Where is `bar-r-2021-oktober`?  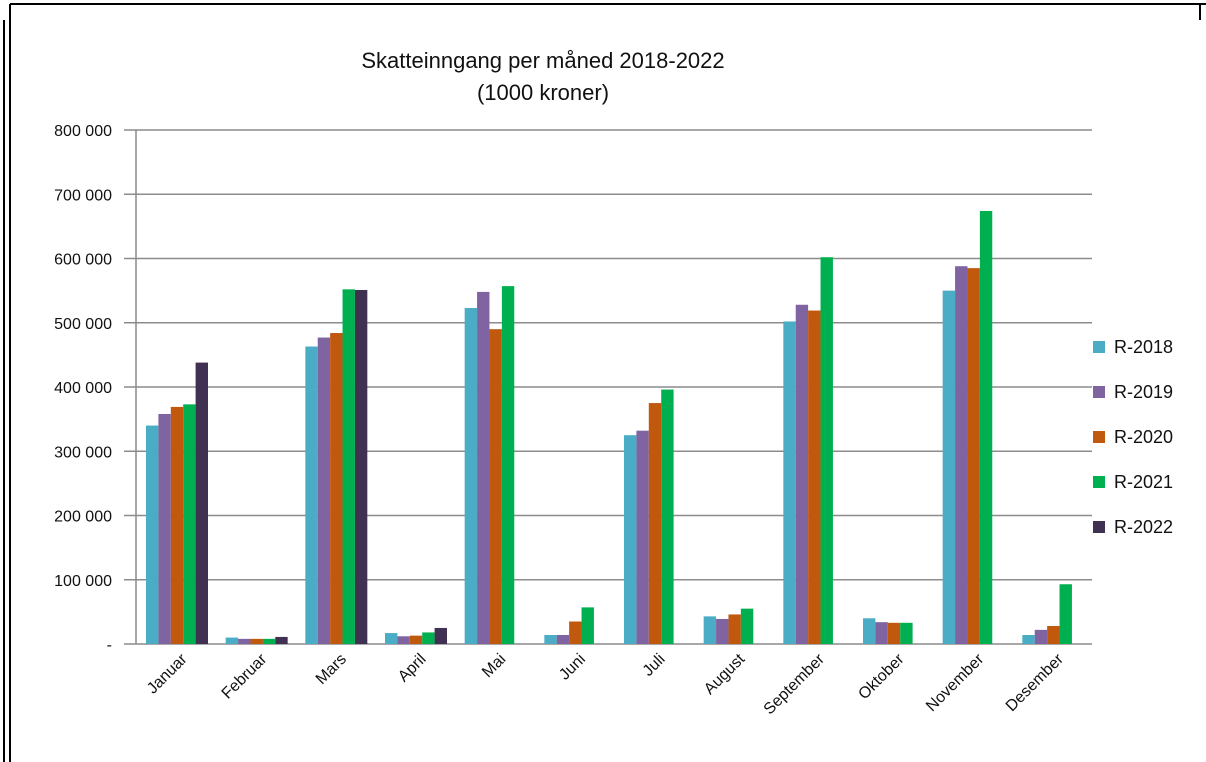 bar-r-2021-oktober is located at coordinates (906, 633).